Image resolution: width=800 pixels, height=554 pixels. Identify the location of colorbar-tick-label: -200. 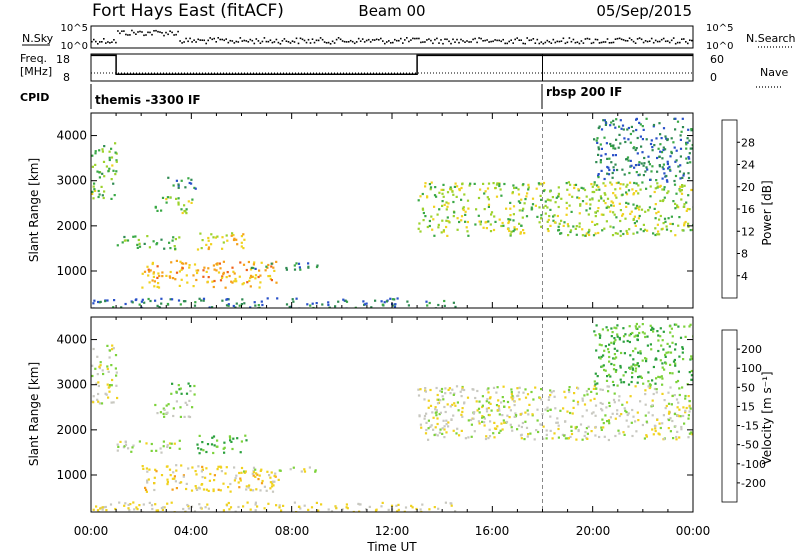
(753, 483).